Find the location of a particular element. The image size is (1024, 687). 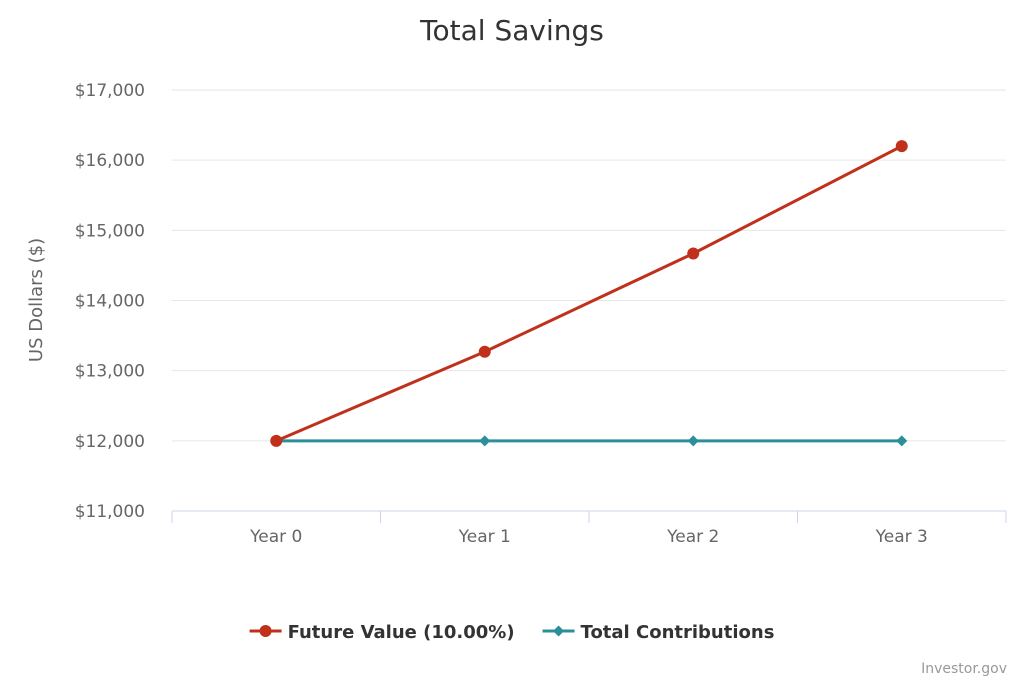

legend-item: Future Value (10.00%) is located at coordinates (382, 632).